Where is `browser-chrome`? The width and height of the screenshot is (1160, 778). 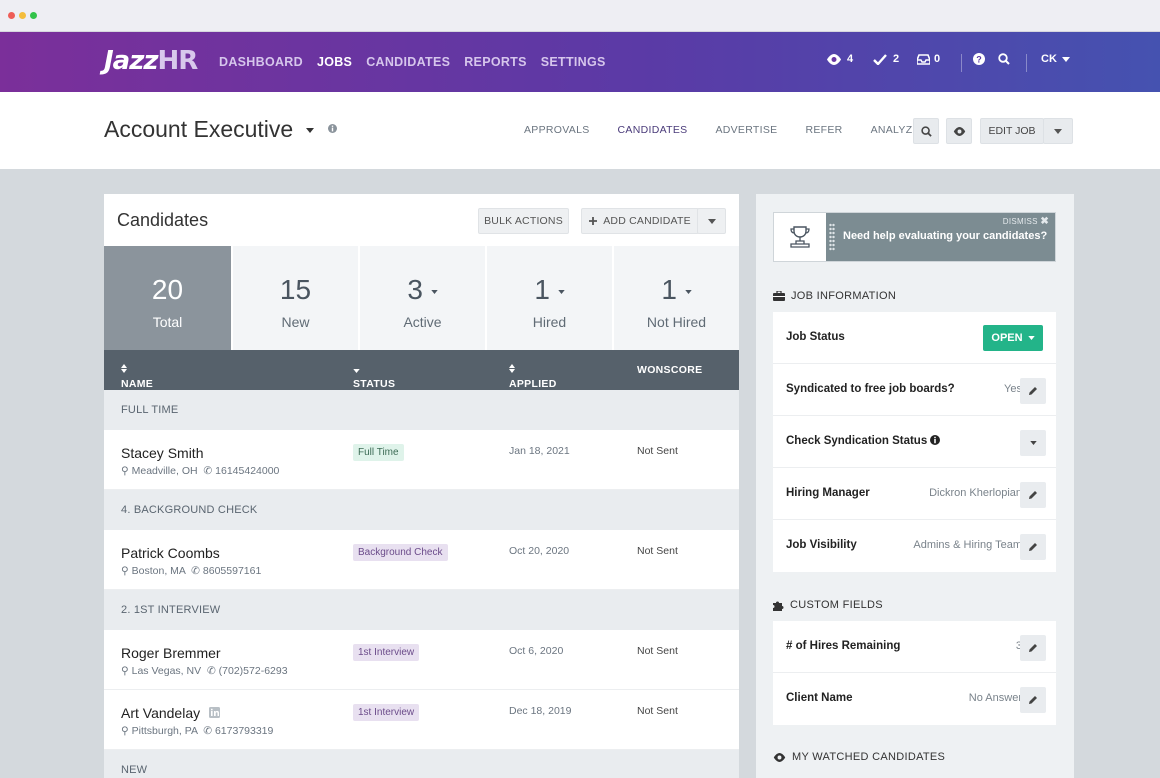
browser-chrome is located at coordinates (580, 16).